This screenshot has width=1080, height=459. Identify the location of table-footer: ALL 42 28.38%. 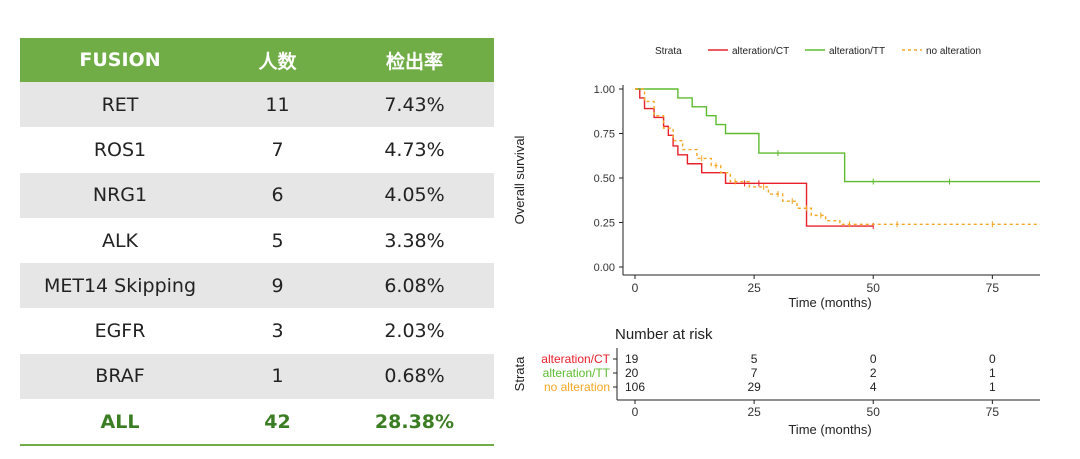
(257, 423).